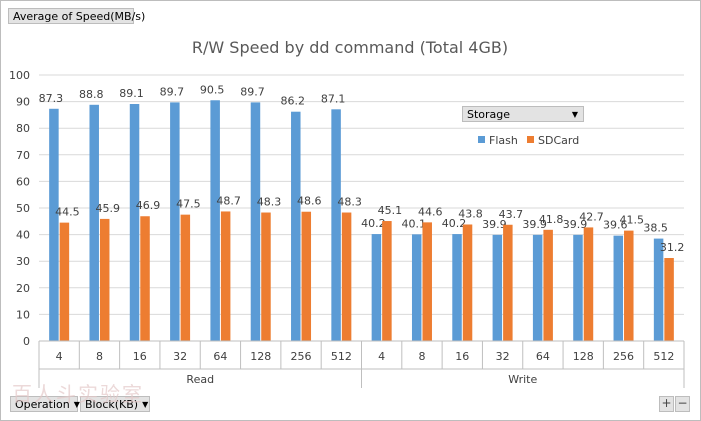  Describe the element at coordinates (79, 16) in the screenshot. I see `measure-field-label: Average of Speed(MB/s)` at that location.